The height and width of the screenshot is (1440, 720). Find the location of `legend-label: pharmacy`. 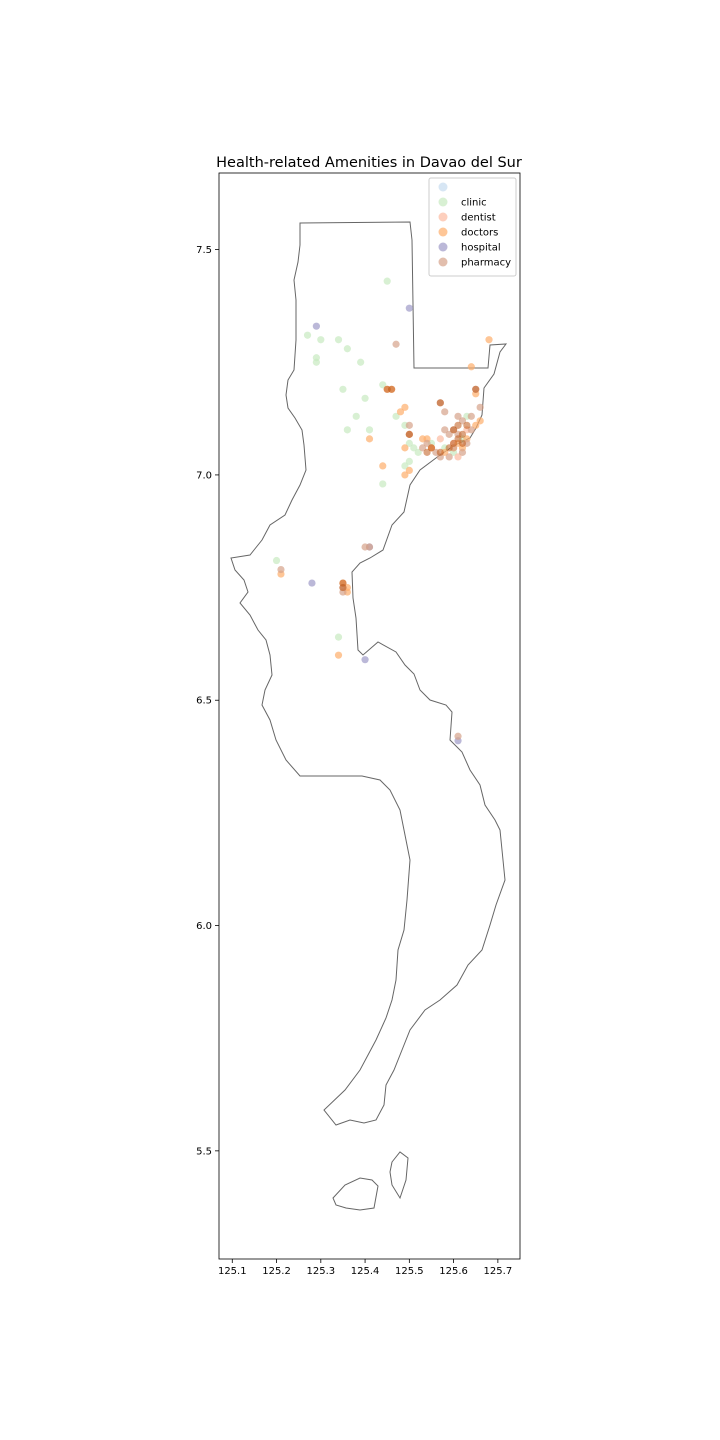

legend-label: pharmacy is located at coordinates (486, 263).